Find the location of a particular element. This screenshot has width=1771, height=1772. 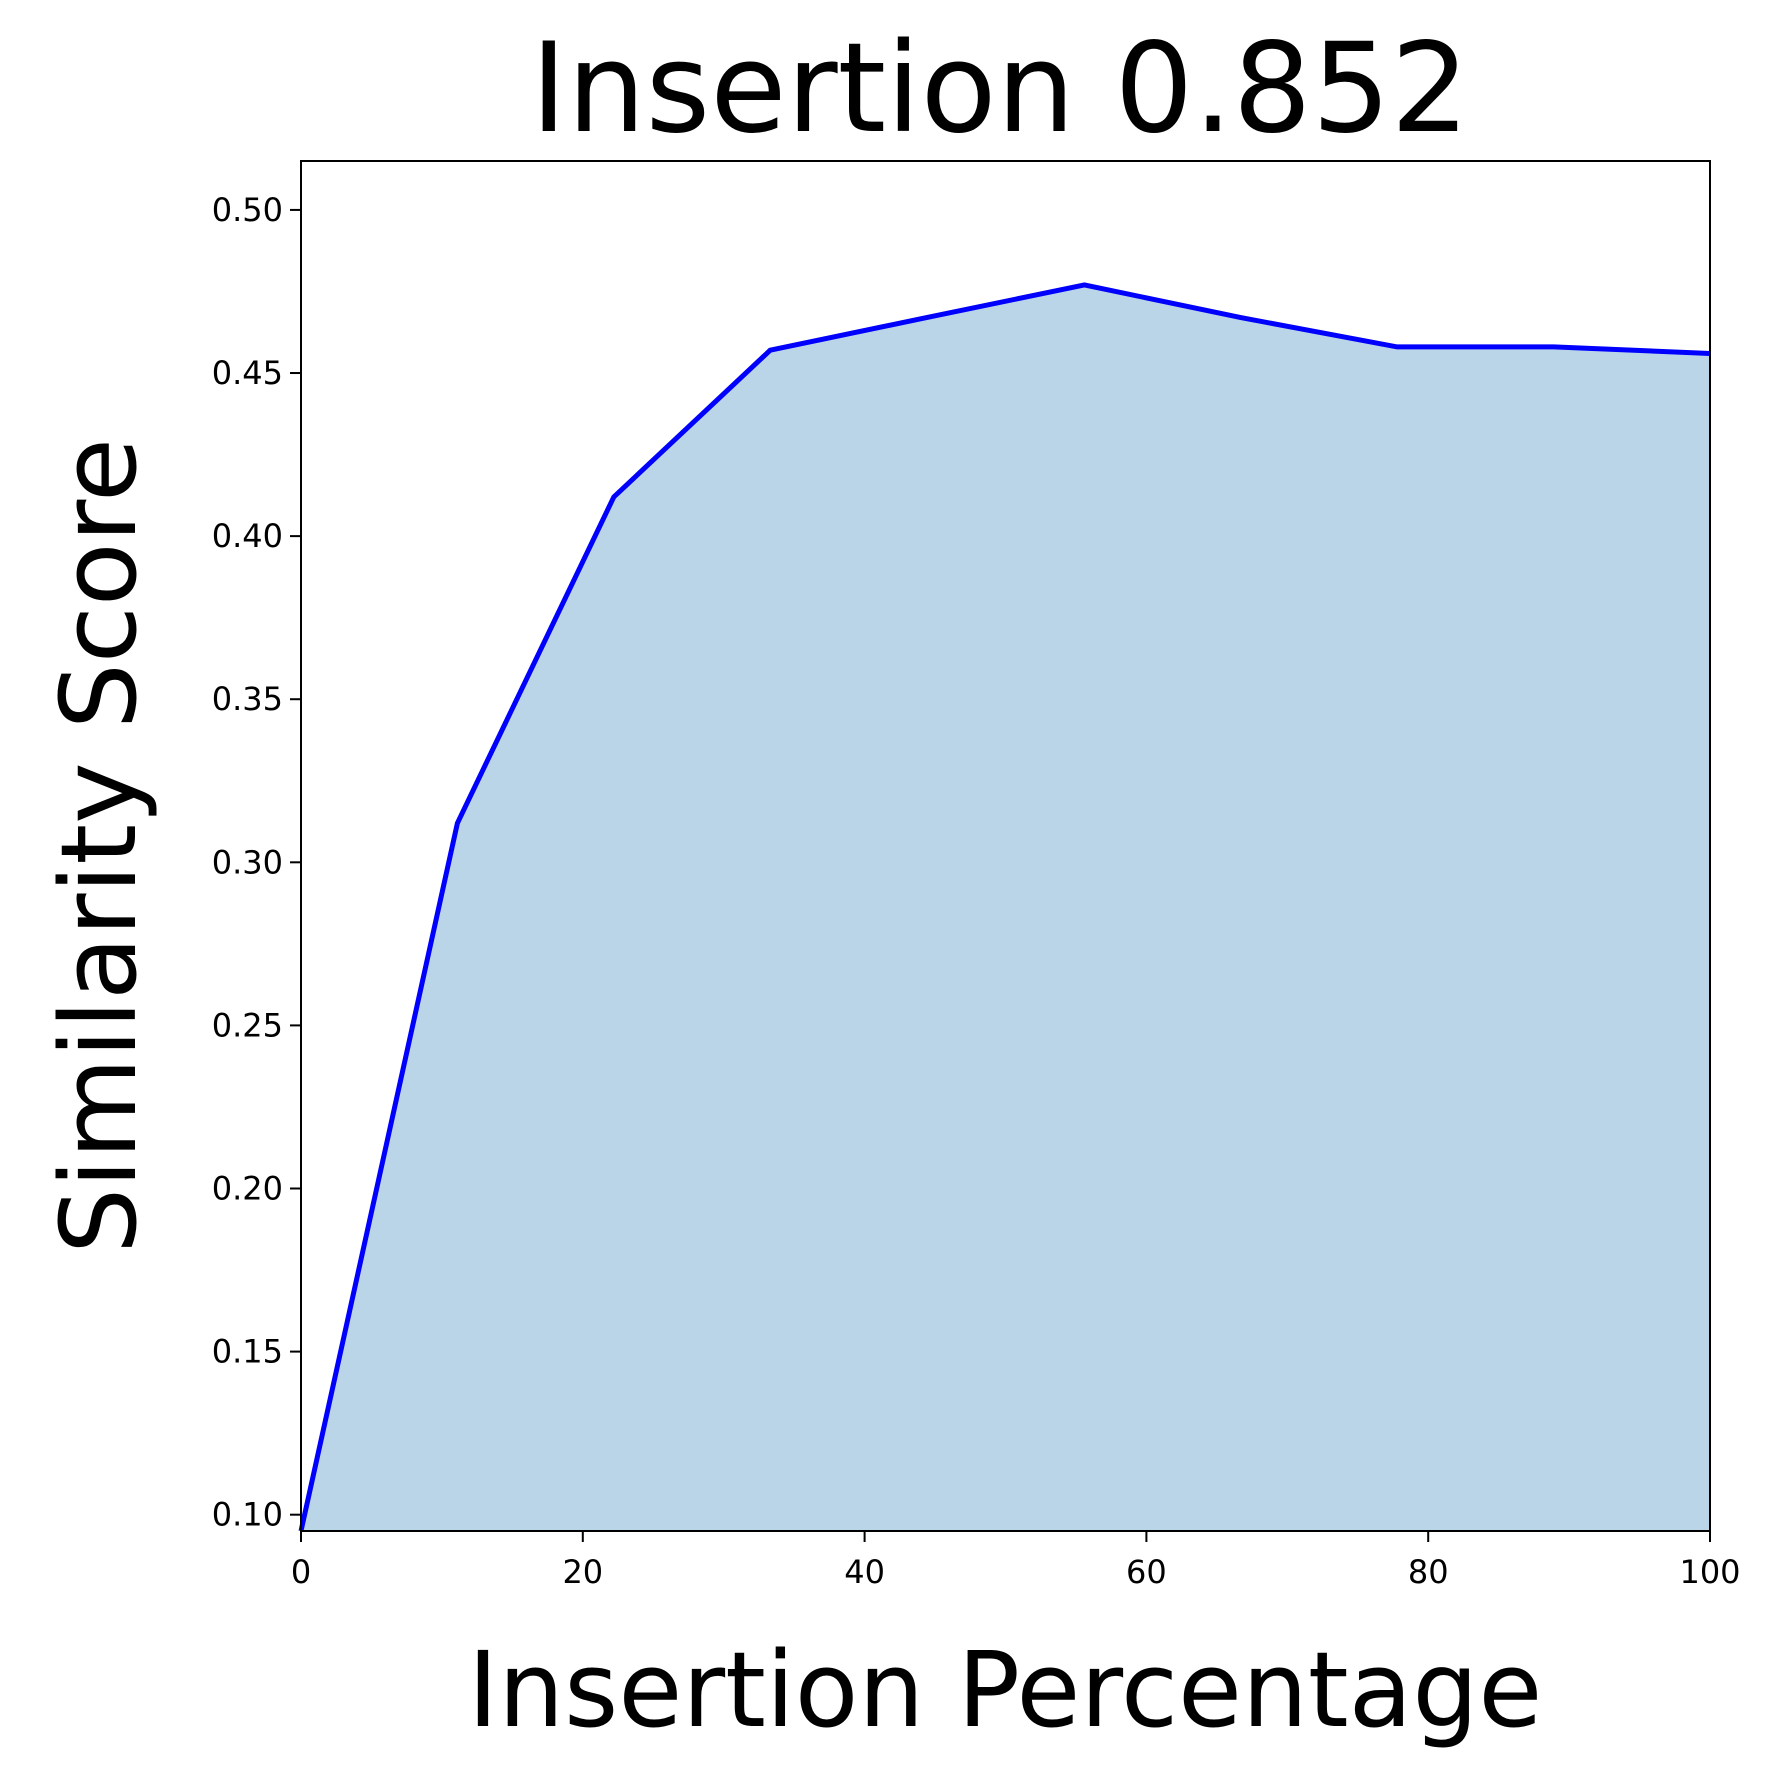

y-tick-label: 0.45 is located at coordinates (247, 373).